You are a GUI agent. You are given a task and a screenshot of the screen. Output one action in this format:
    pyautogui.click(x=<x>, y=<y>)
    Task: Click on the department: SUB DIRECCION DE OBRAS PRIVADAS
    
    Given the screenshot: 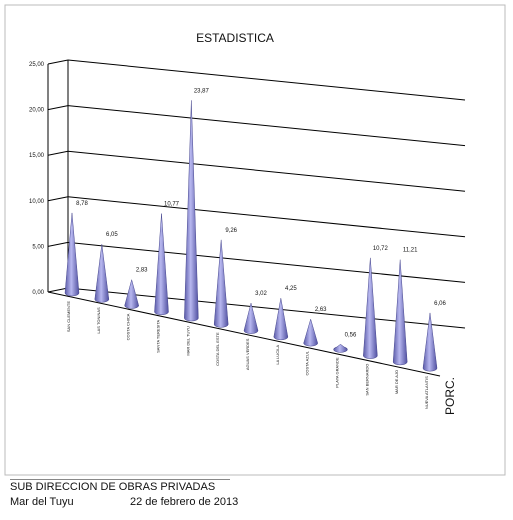 What is the action you would take?
    pyautogui.click(x=120, y=486)
    